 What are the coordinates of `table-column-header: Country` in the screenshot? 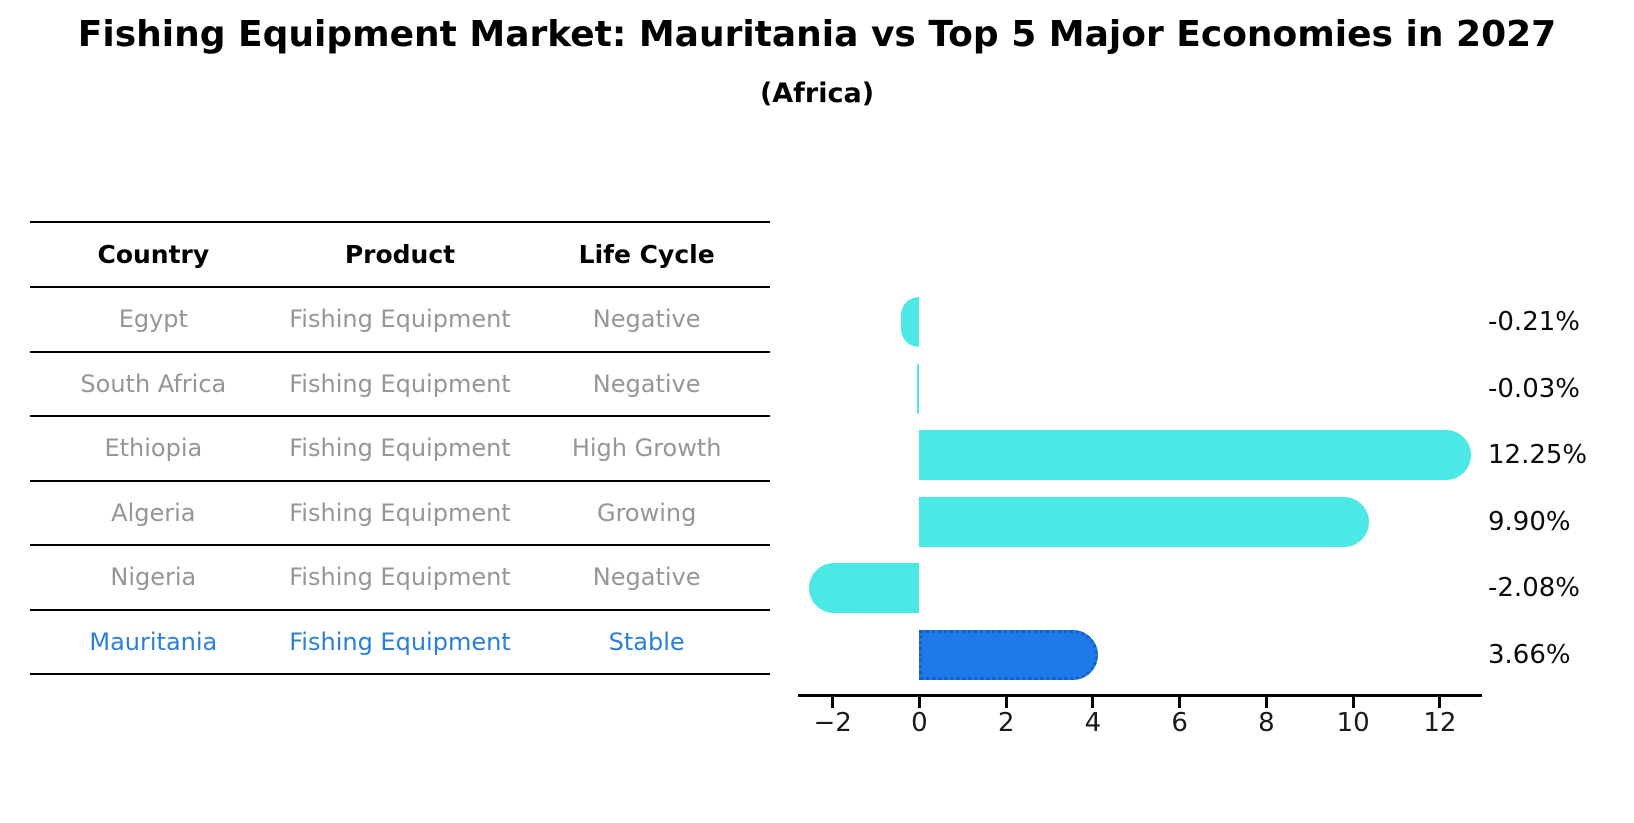 It's located at (153, 254).